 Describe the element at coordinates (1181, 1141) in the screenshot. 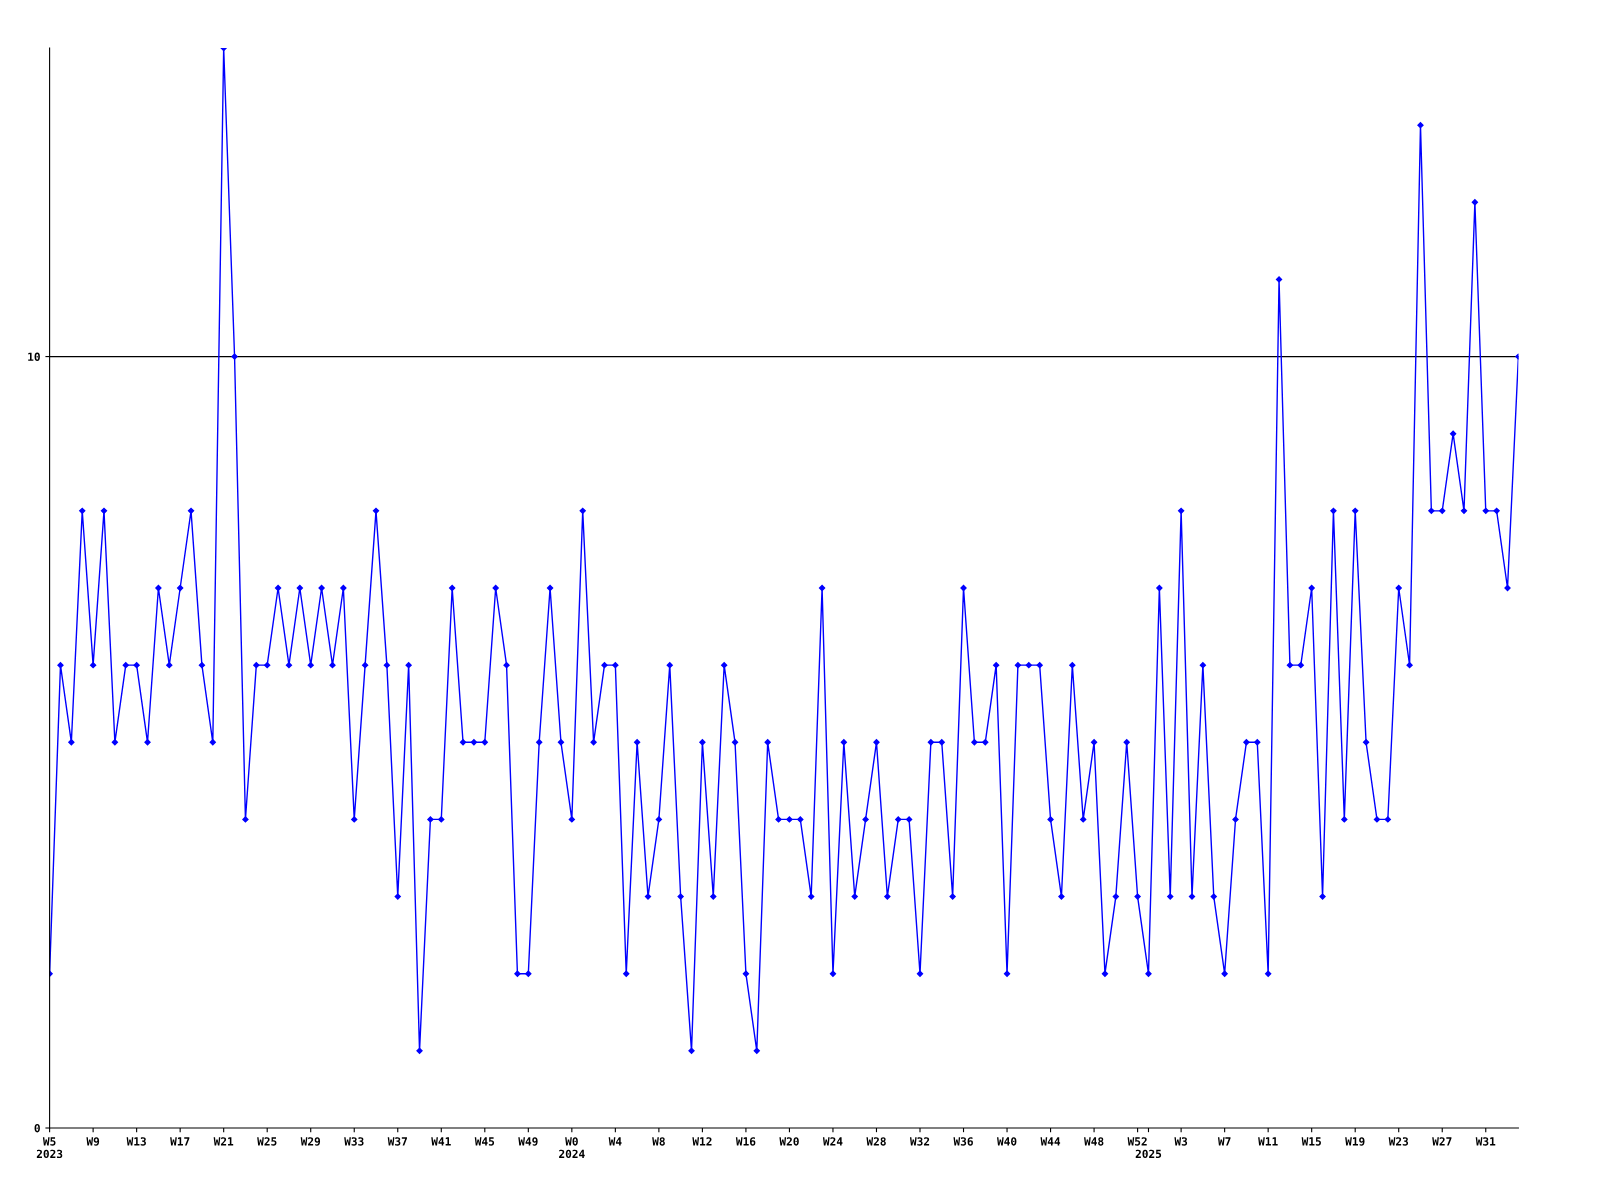

I see `x-tick-label: W3` at that location.